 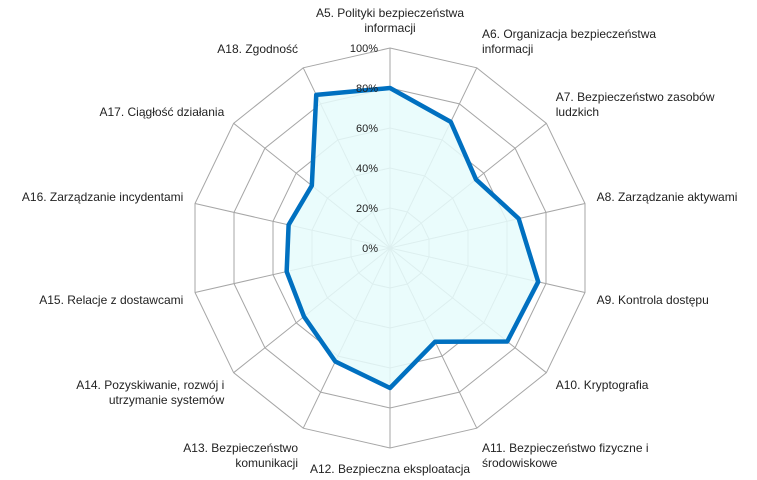 I want to click on category-label-line: A18. Zgodność, so click(x=257, y=49).